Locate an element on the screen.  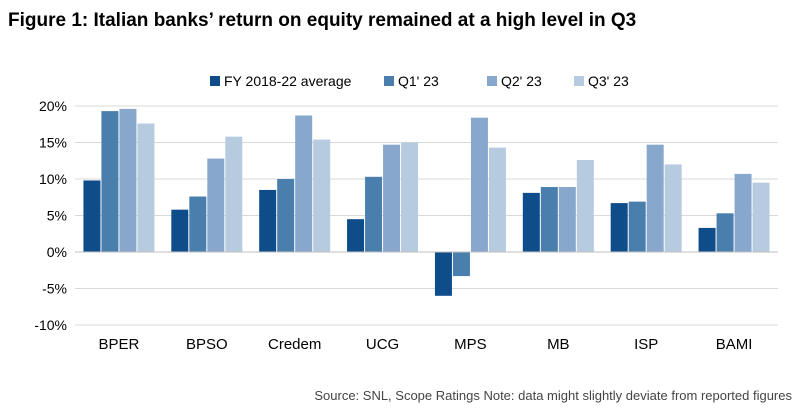
x-tick-label: MPS is located at coordinates (470, 344).